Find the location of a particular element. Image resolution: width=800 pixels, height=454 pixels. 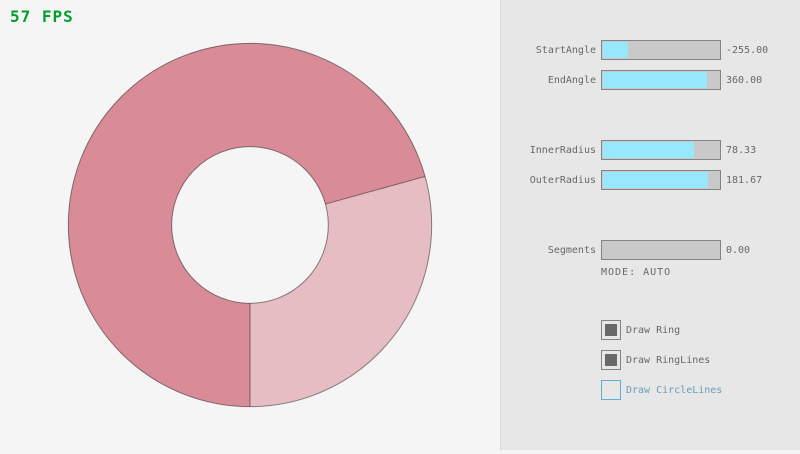

inner-radius-slider is located at coordinates (661, 150).